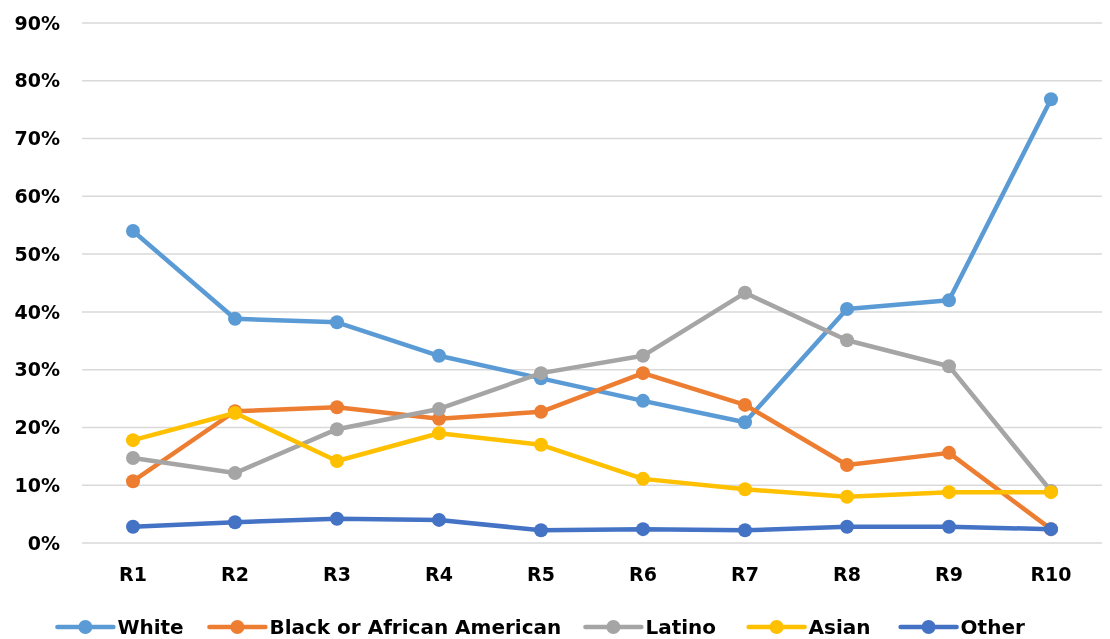 The height and width of the screenshot is (639, 1110). Describe the element at coordinates (235, 574) in the screenshot. I see `x-tick-label: R2` at that location.